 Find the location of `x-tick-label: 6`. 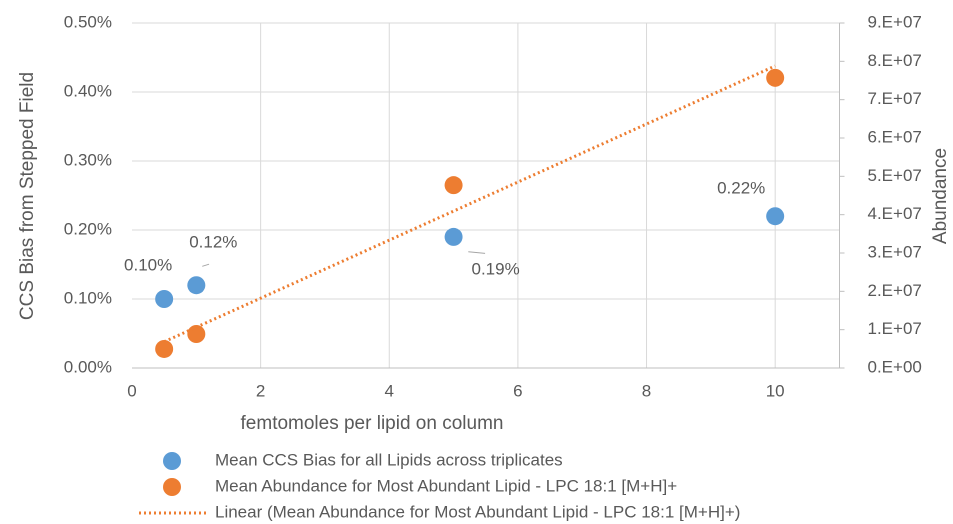

x-tick-label: 6 is located at coordinates (517, 390).